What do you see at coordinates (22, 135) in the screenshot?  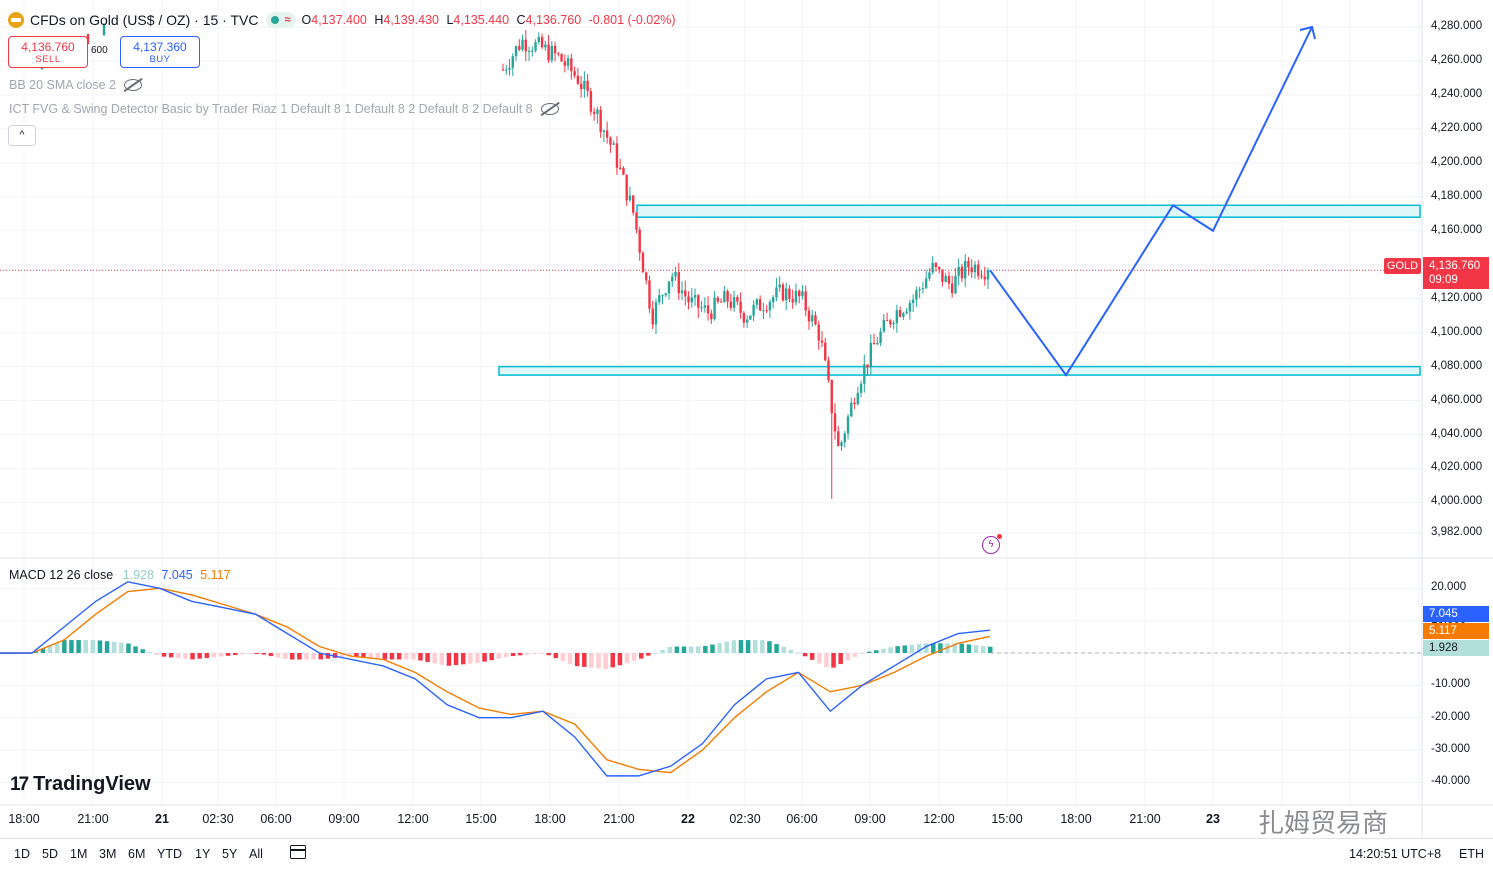 I see `collapse-legend-button: ^` at bounding box center [22, 135].